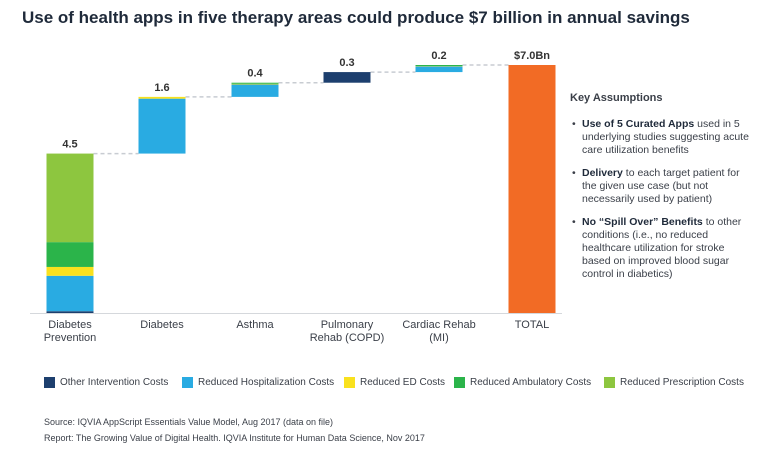  What do you see at coordinates (531, 382) in the screenshot?
I see `legend-label: Reduced Ambulatory Costs` at bounding box center [531, 382].